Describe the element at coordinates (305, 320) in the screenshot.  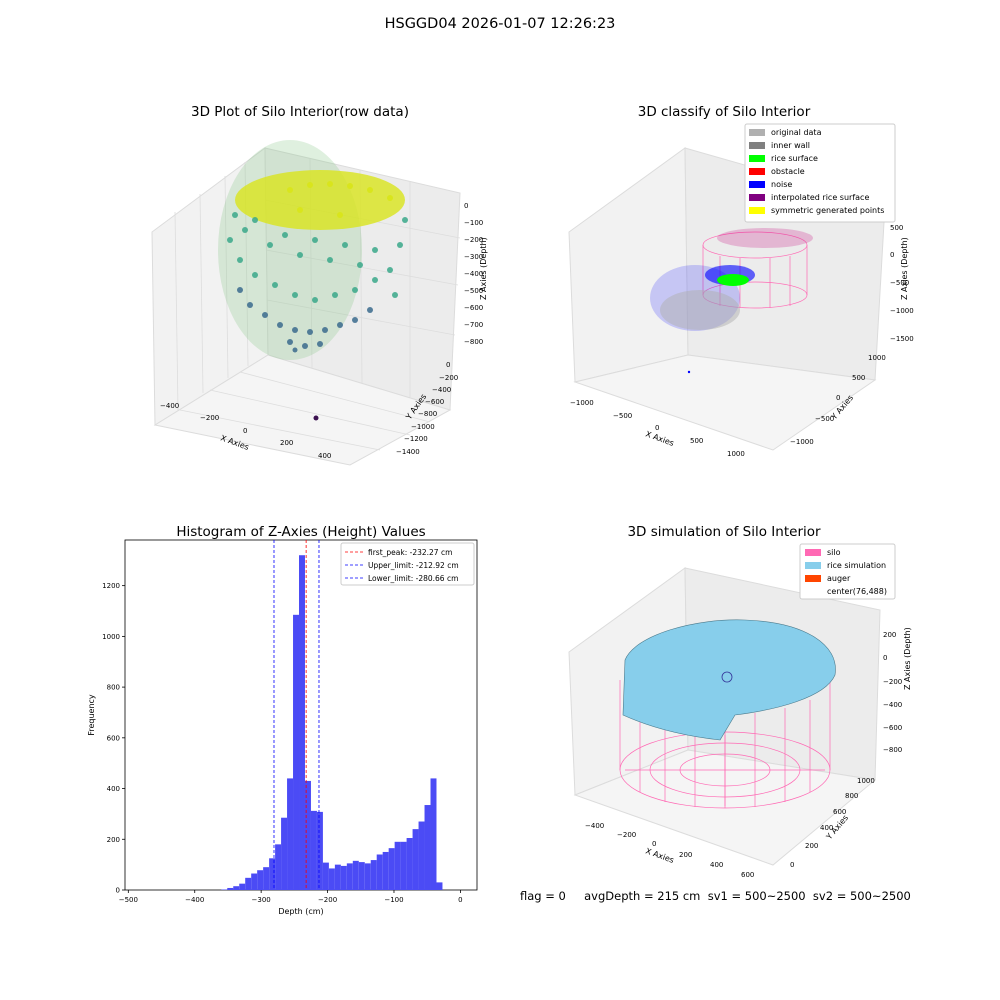
I see `raw-points-low` at that location.